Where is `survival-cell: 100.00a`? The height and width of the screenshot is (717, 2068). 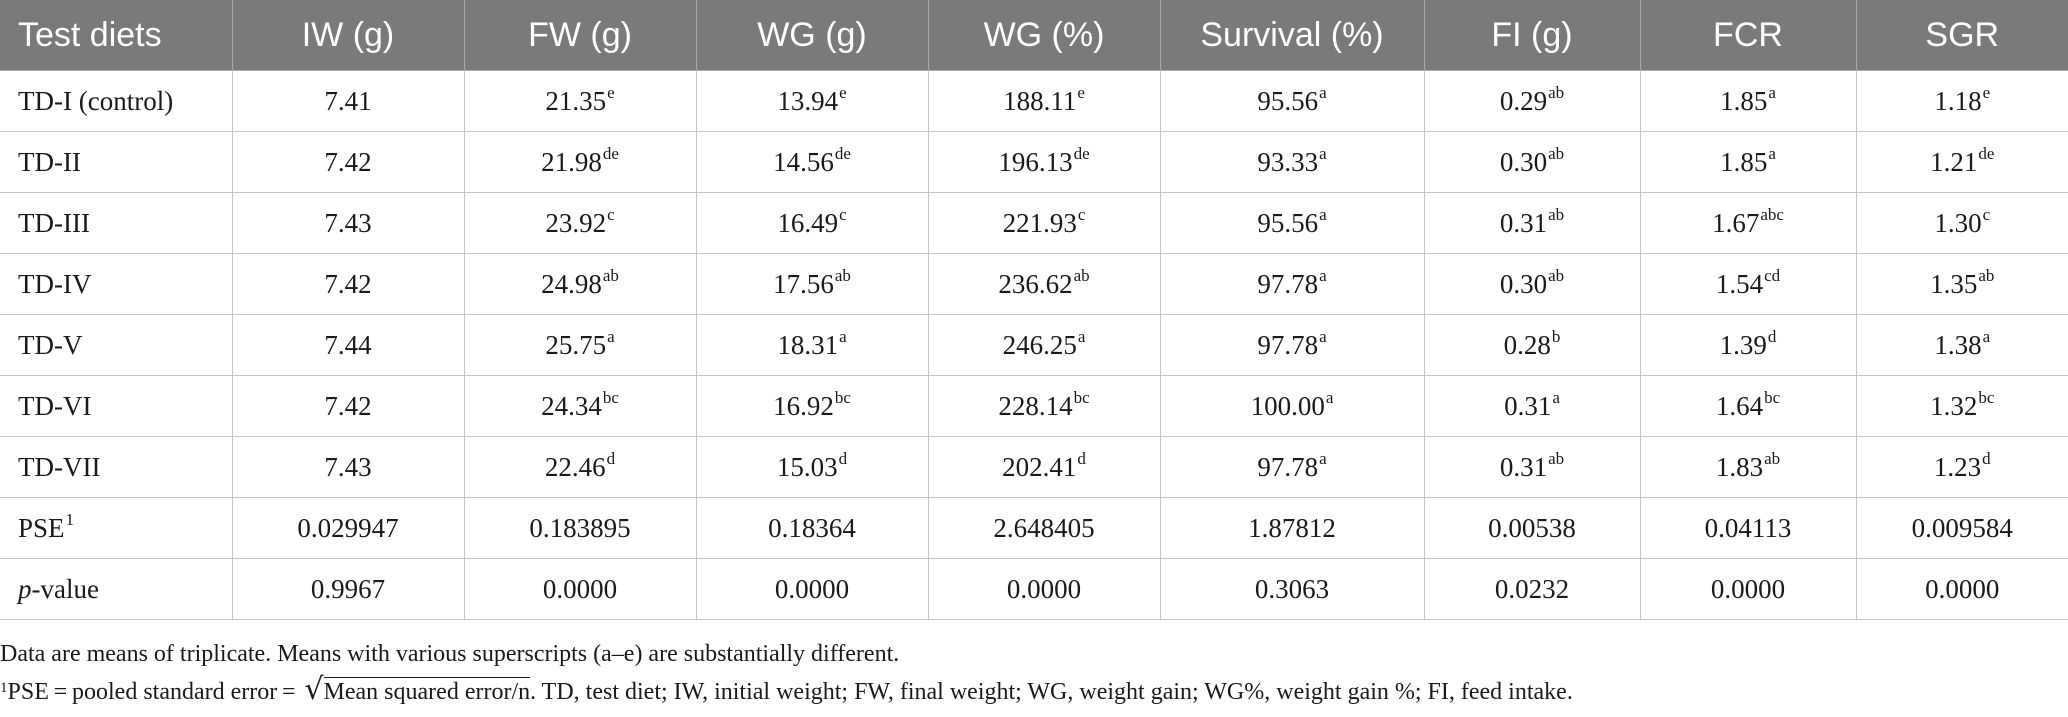
survival-cell: 100.00a is located at coordinates (1292, 406).